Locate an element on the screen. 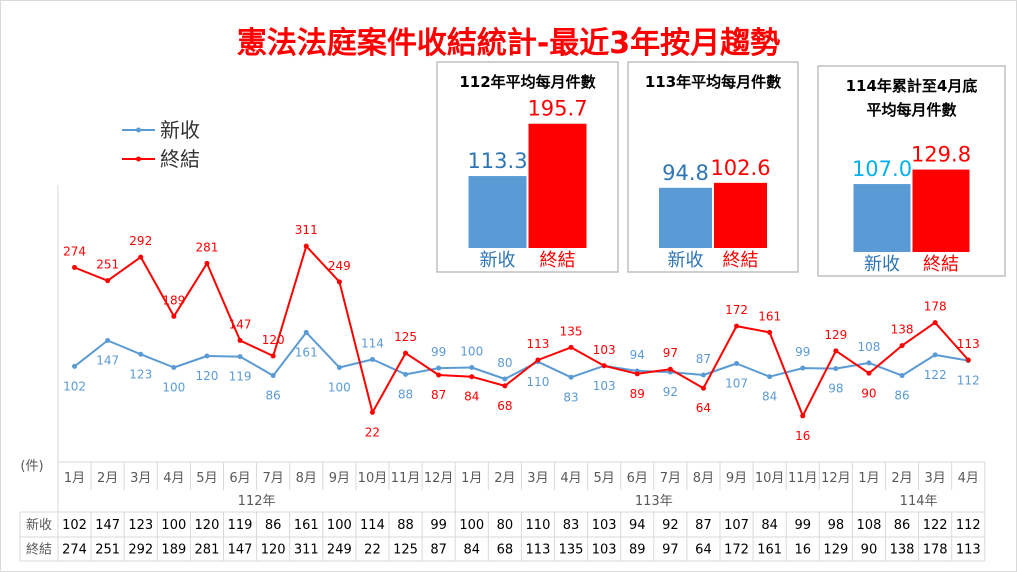 This screenshot has width=1017, height=572. summary-category-2-1: 終結 is located at coordinates (941, 264).